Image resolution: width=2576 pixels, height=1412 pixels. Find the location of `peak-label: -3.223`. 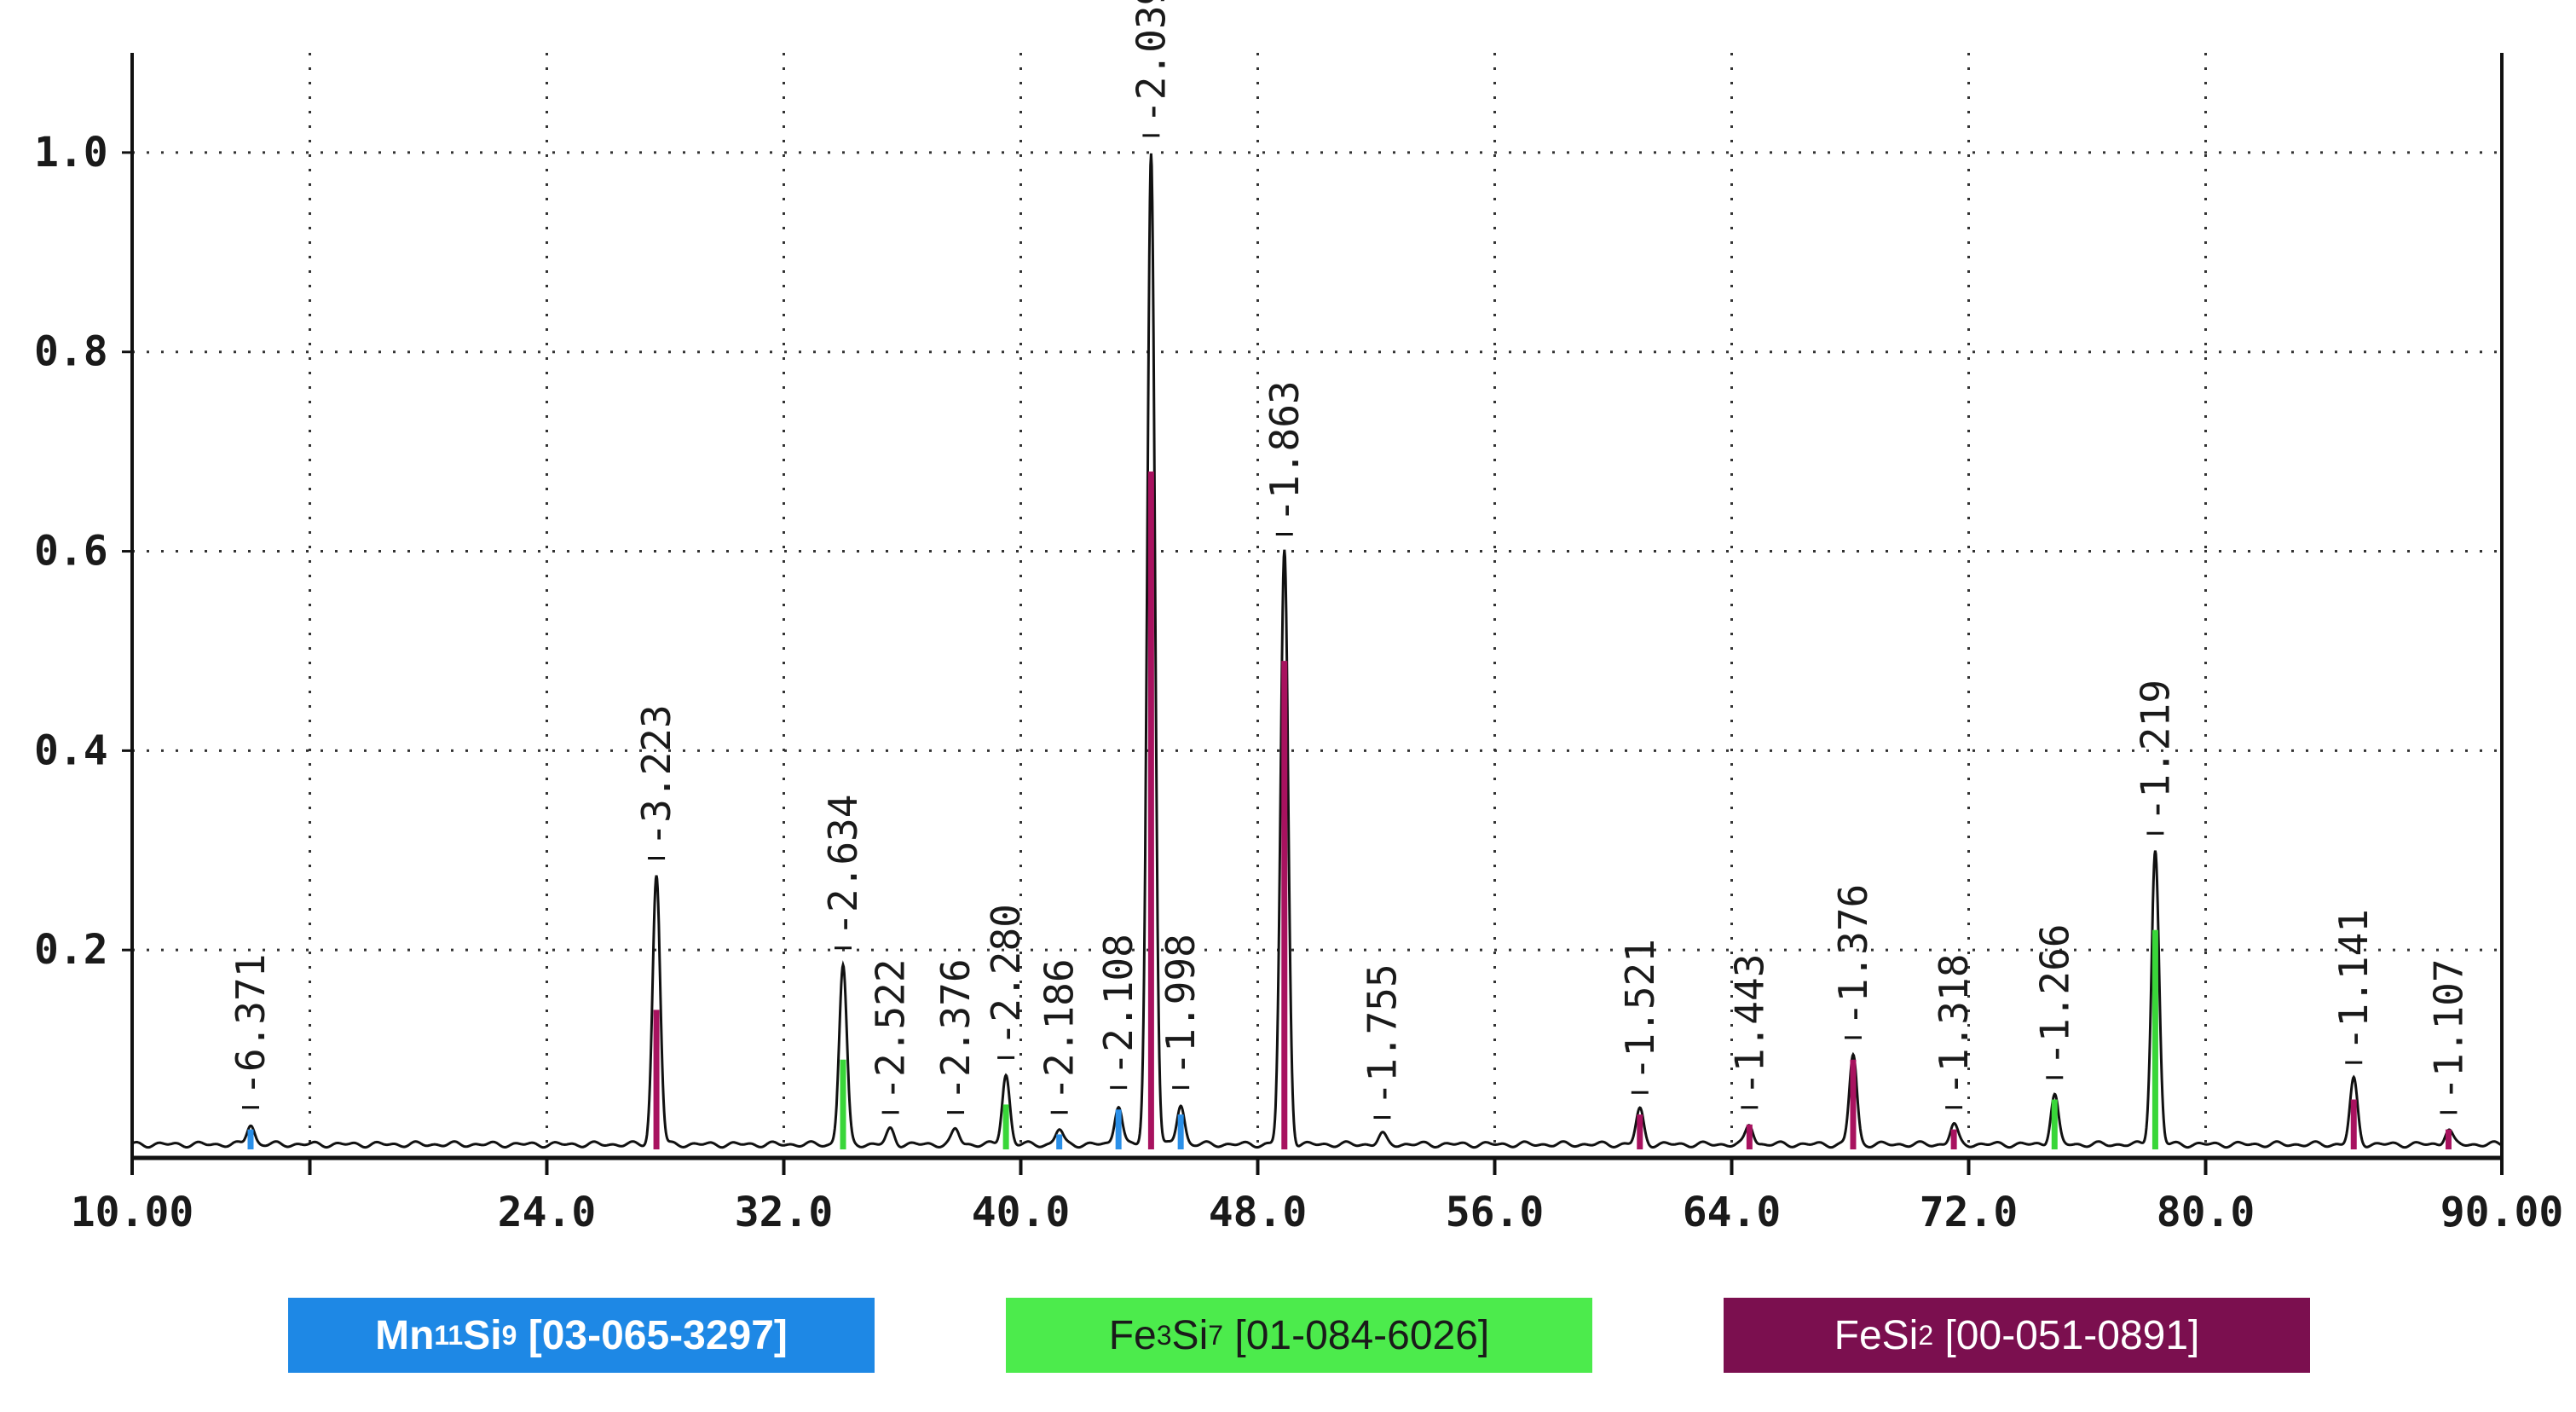

peak-label: -3.223 is located at coordinates (656, 775).